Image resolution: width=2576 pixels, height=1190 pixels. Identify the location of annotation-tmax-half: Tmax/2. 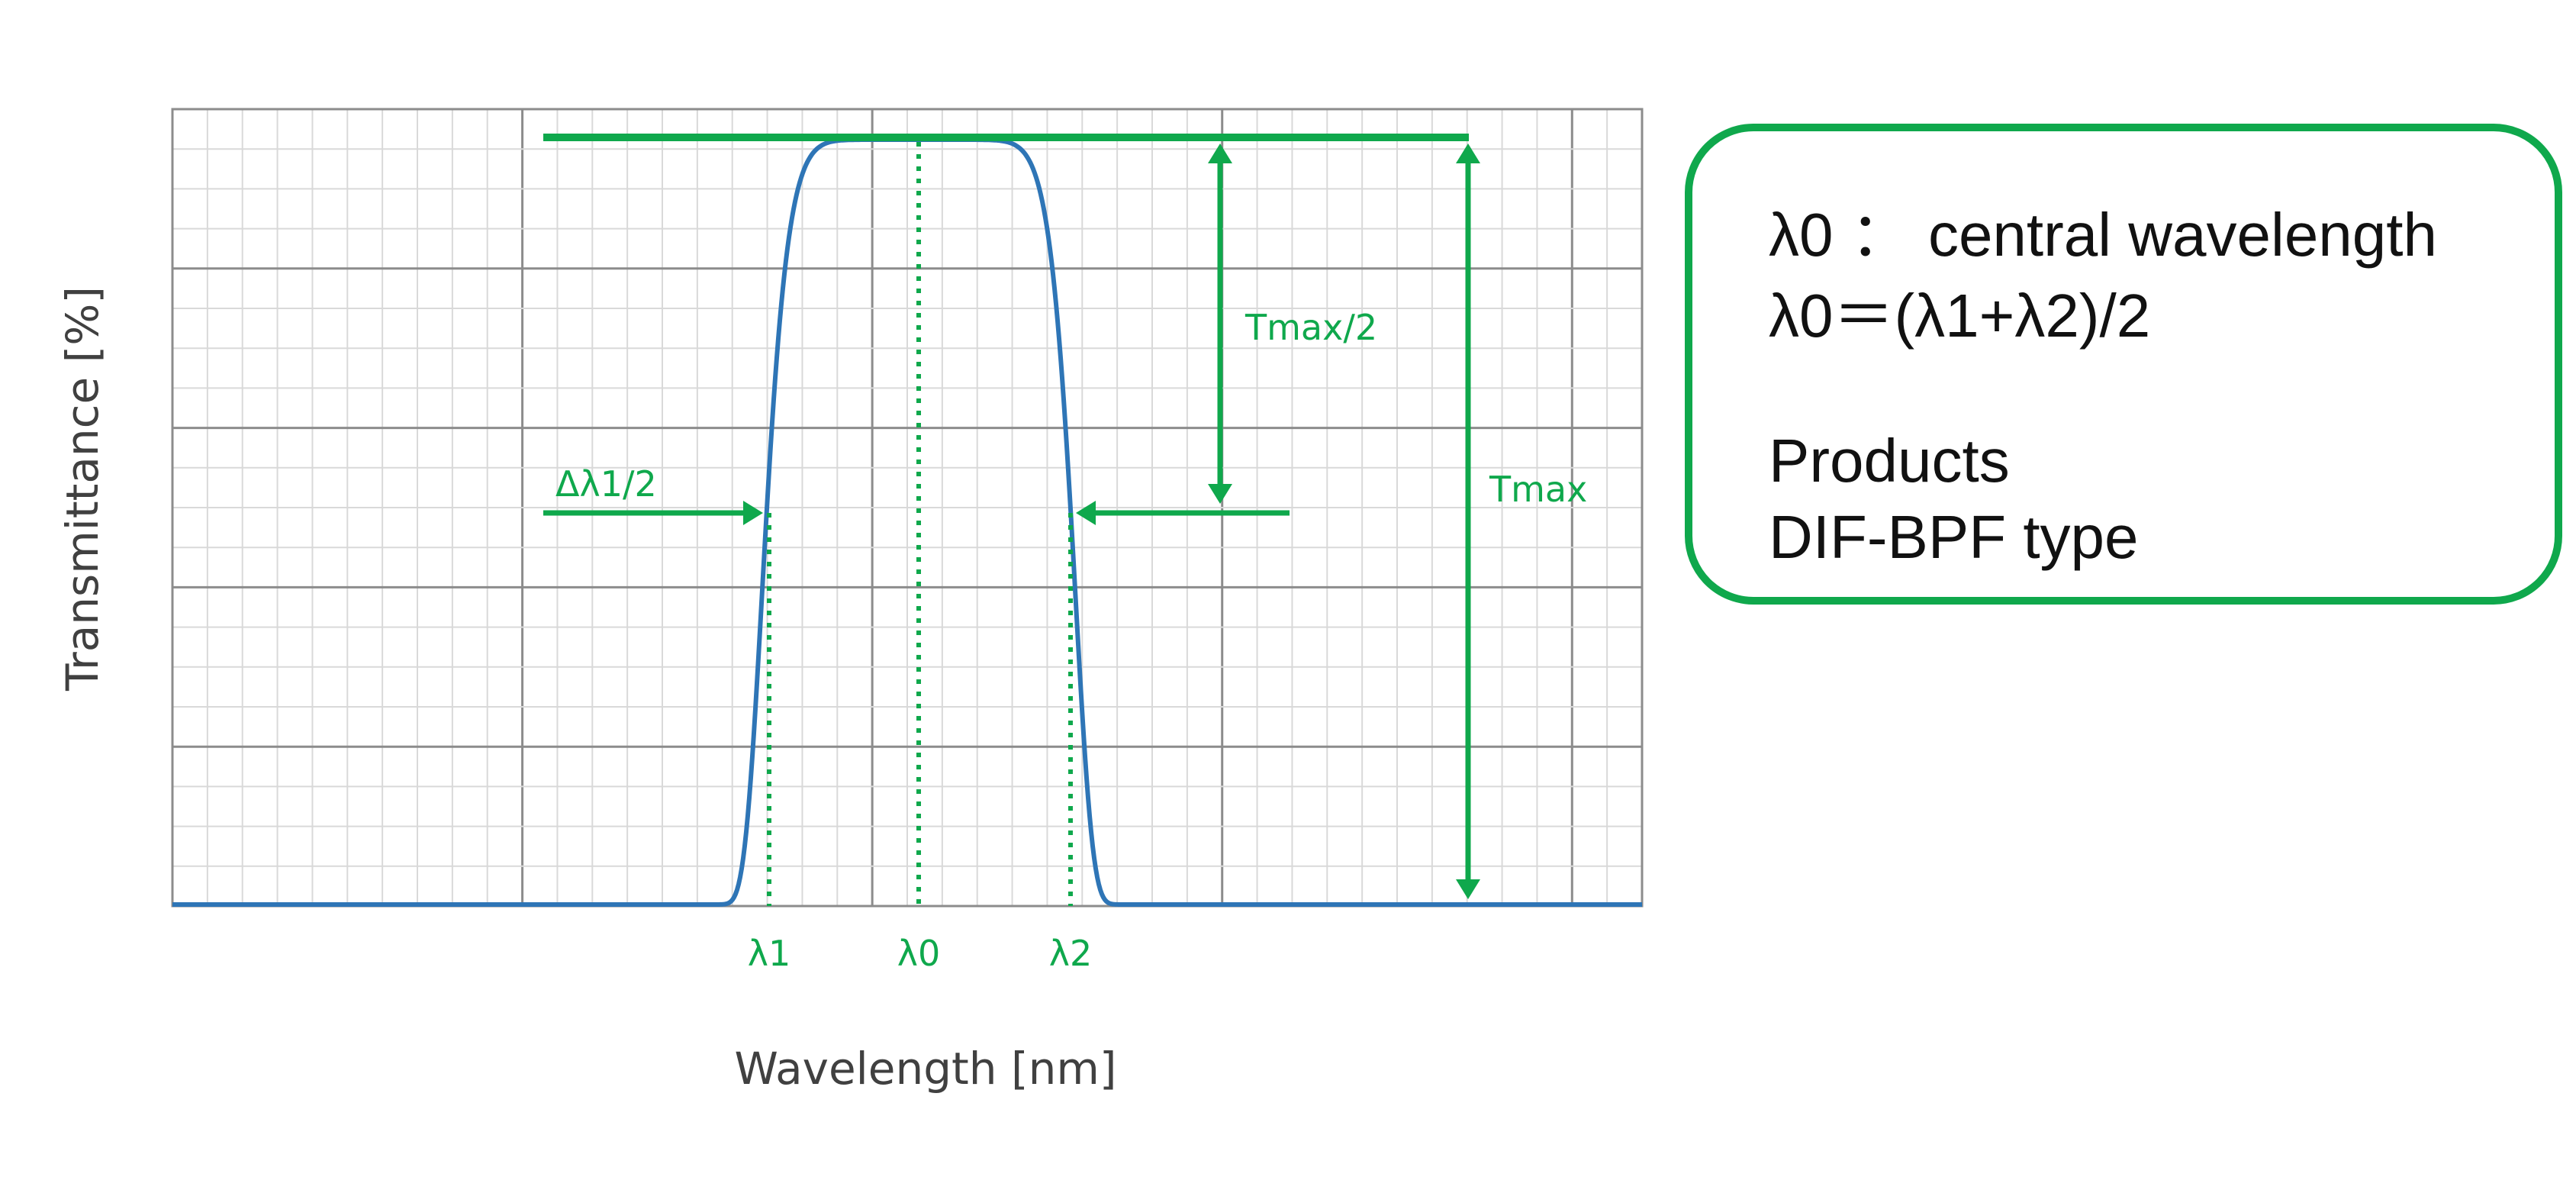
(1311, 327).